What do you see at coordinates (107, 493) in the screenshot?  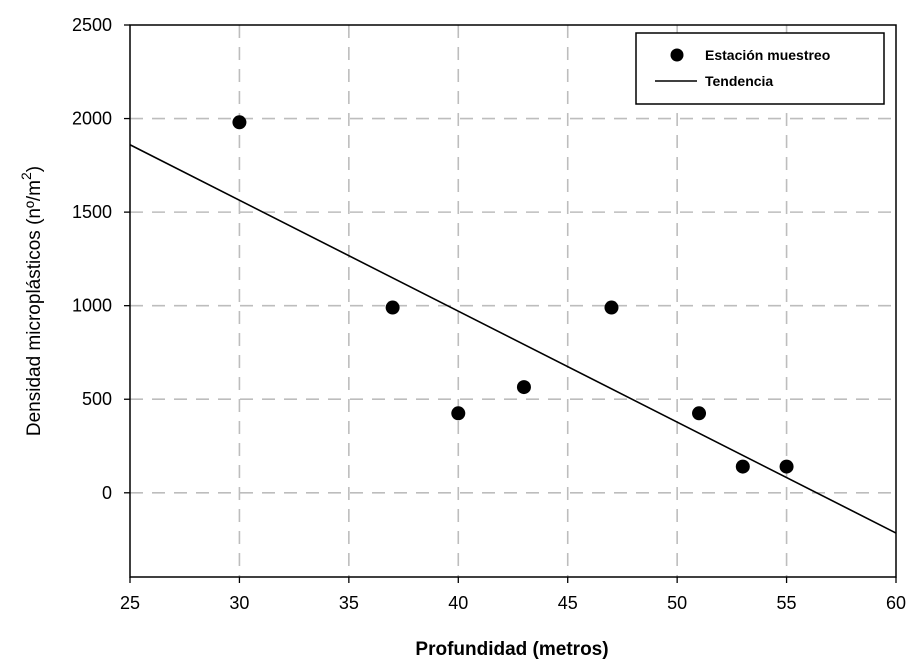 I see `y-tick-label: 0` at bounding box center [107, 493].